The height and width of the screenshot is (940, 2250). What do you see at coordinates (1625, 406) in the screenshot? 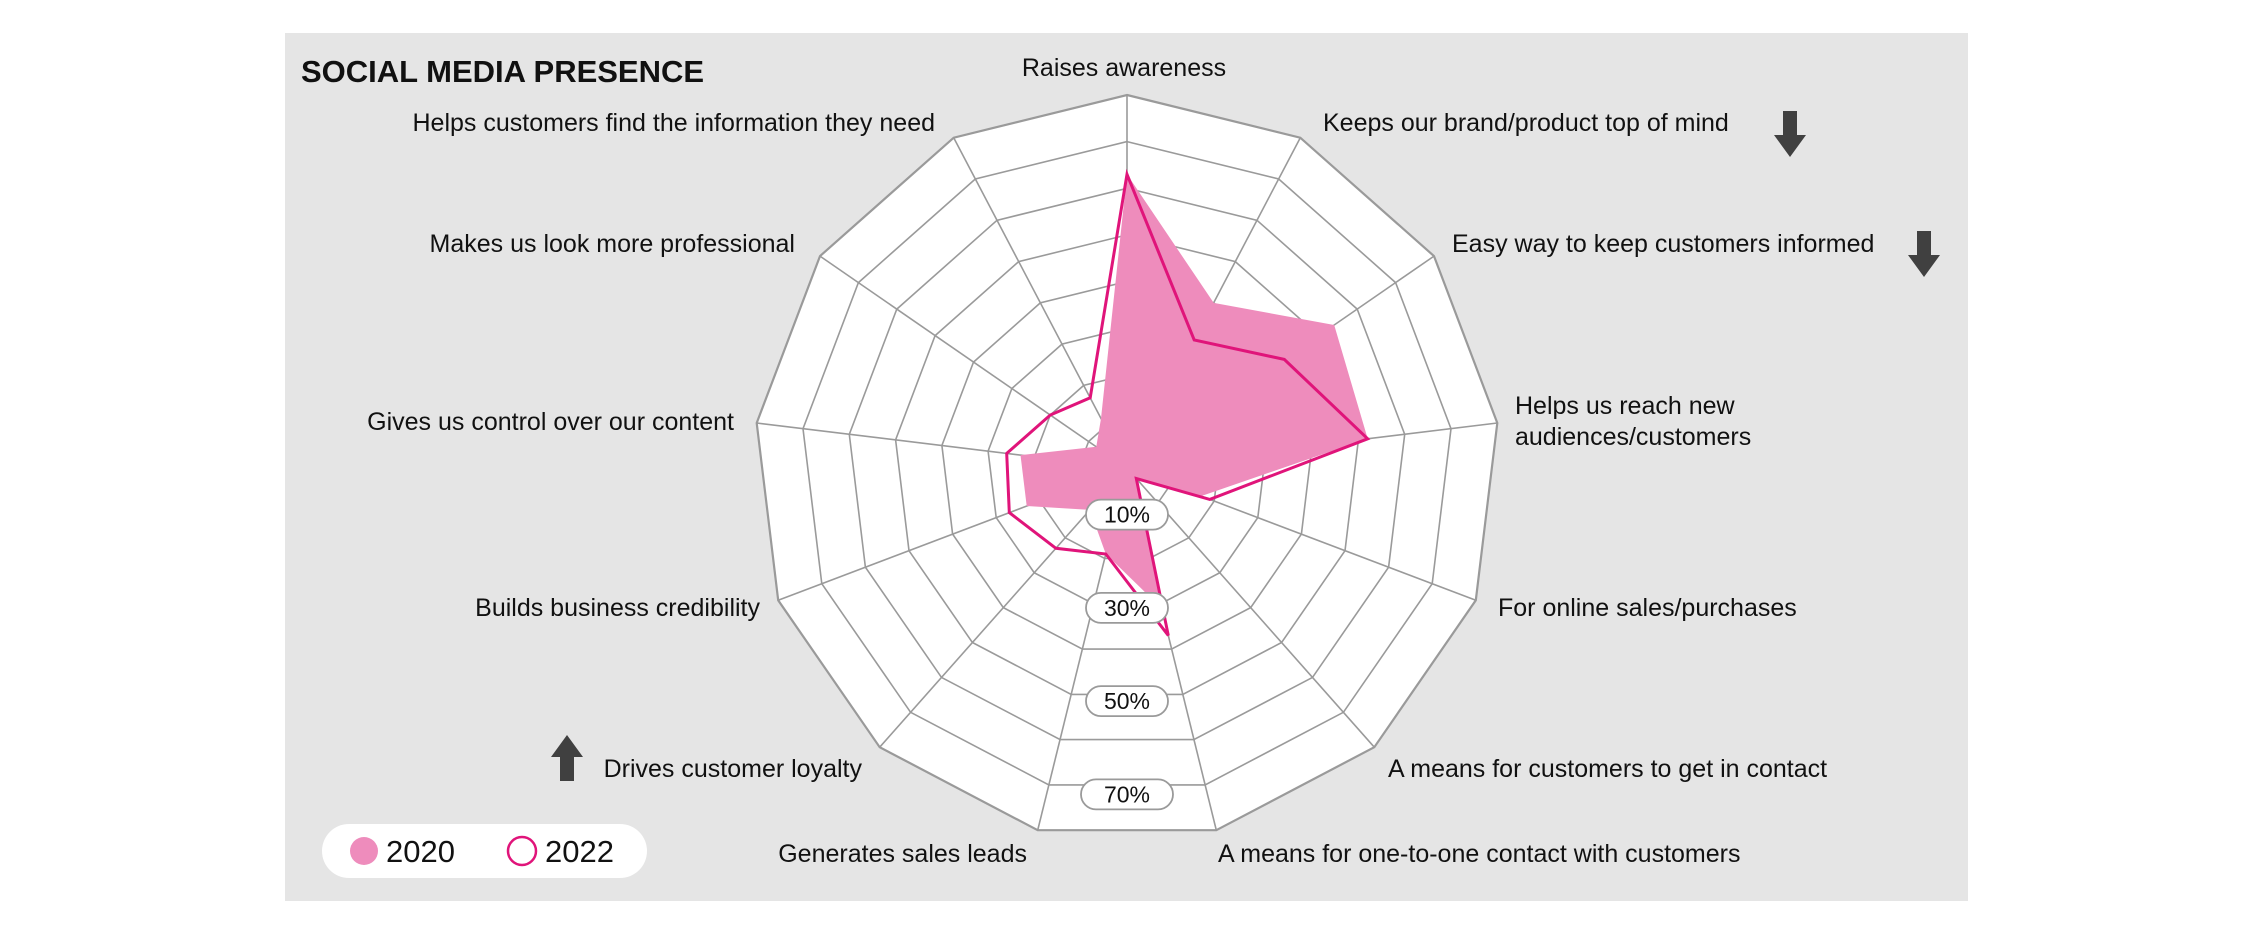
I see `axis-label-line: Helps us reach new` at bounding box center [1625, 406].